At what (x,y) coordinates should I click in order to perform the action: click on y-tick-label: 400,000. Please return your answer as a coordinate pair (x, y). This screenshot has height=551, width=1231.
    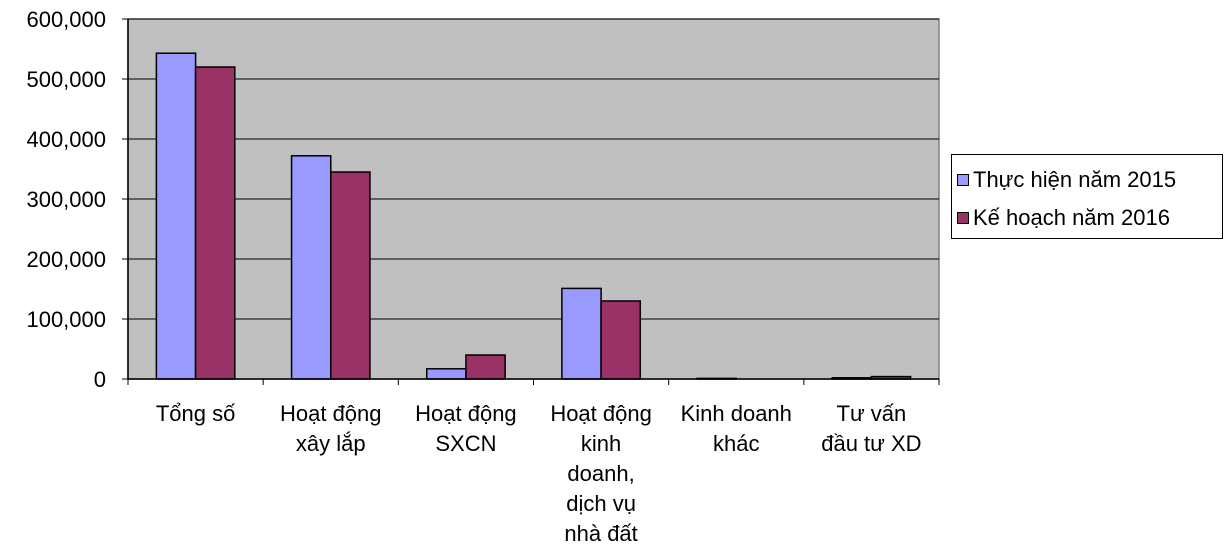
    Looking at the image, I should click on (66, 139).